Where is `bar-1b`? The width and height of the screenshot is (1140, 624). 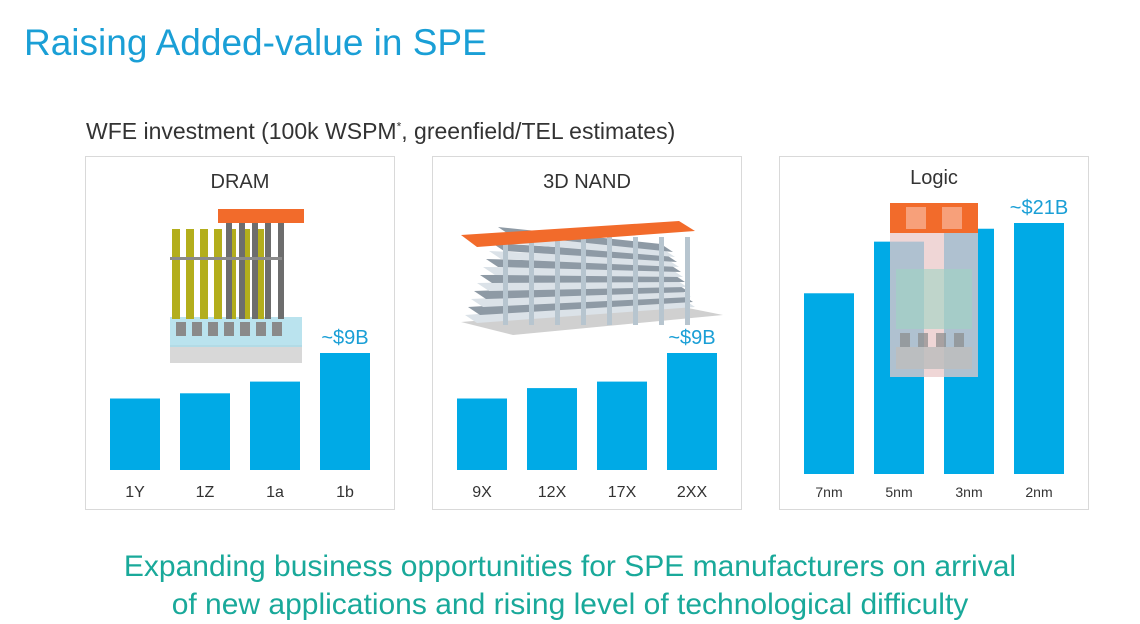
bar-1b is located at coordinates (345, 411).